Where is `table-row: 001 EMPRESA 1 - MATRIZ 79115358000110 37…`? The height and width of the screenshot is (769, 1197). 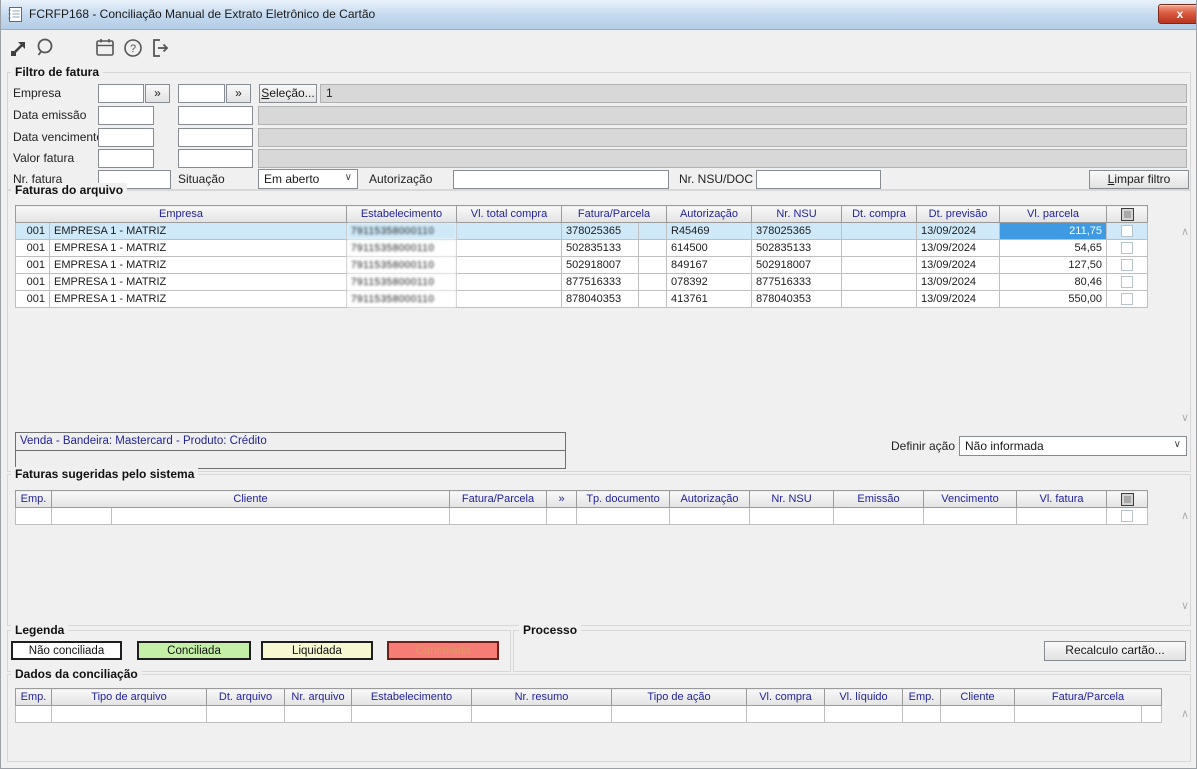
table-row: 001 EMPRESA 1 - MATRIZ 79115358000110 37… is located at coordinates (581, 231).